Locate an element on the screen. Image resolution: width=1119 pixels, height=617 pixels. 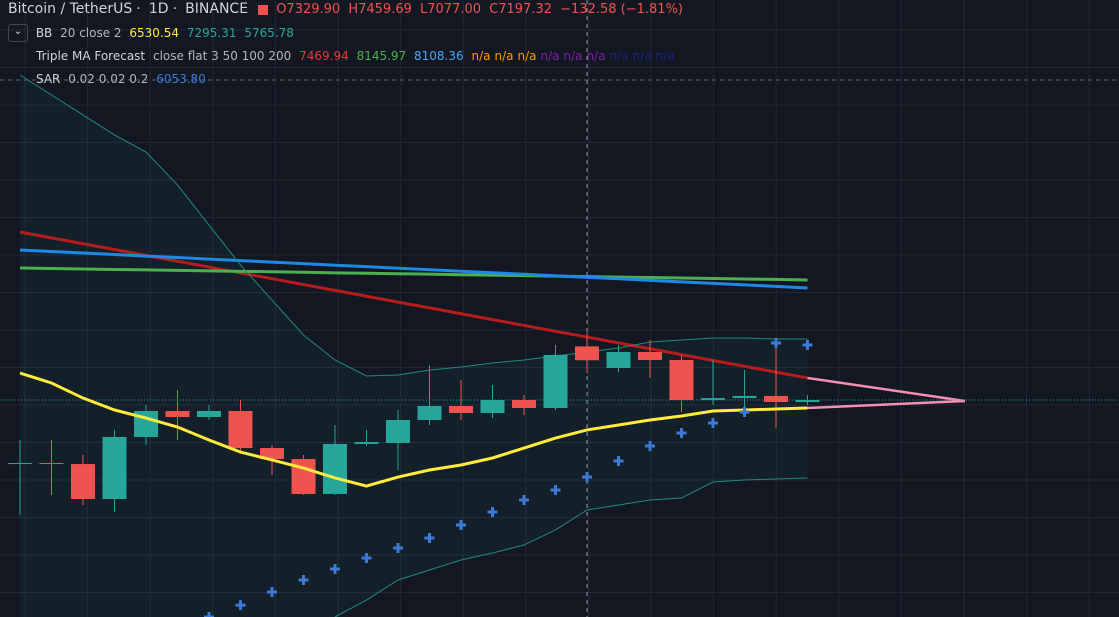
sar-name: SAR is located at coordinates (48, 79).